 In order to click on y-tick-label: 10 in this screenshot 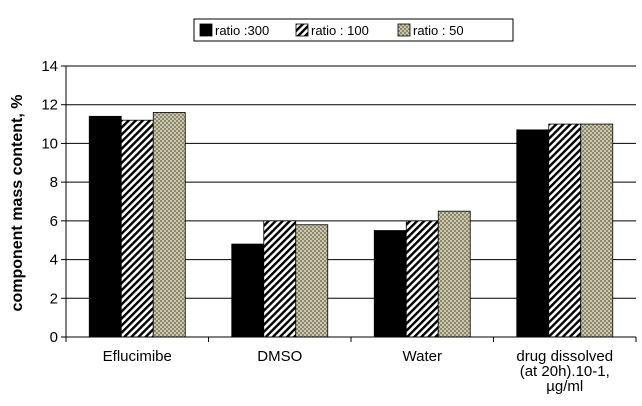, I will do `click(49, 143)`.